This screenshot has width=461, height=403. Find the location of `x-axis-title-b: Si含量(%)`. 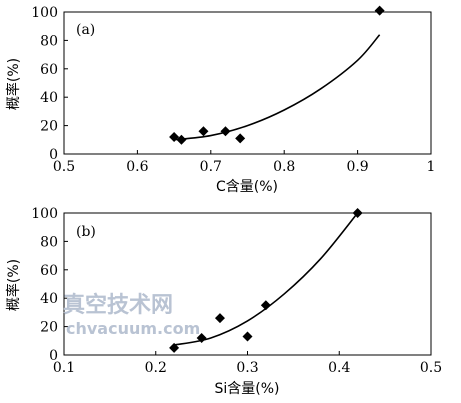

x-axis-title-b: Si含量(%) is located at coordinates (246, 389).